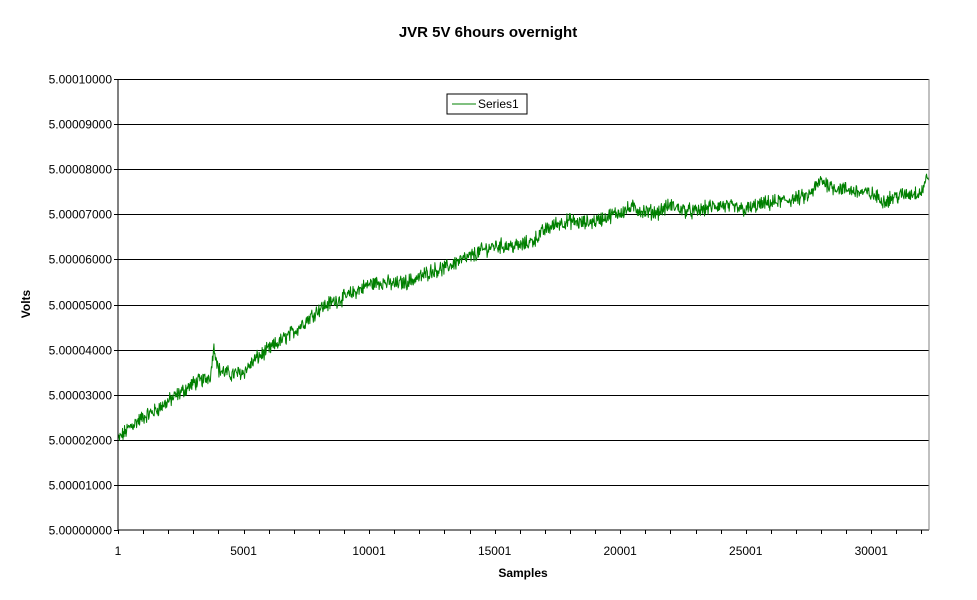 The height and width of the screenshot is (600, 977). What do you see at coordinates (81, 531) in the screenshot?
I see `y-tick-label: 5.00000000` at bounding box center [81, 531].